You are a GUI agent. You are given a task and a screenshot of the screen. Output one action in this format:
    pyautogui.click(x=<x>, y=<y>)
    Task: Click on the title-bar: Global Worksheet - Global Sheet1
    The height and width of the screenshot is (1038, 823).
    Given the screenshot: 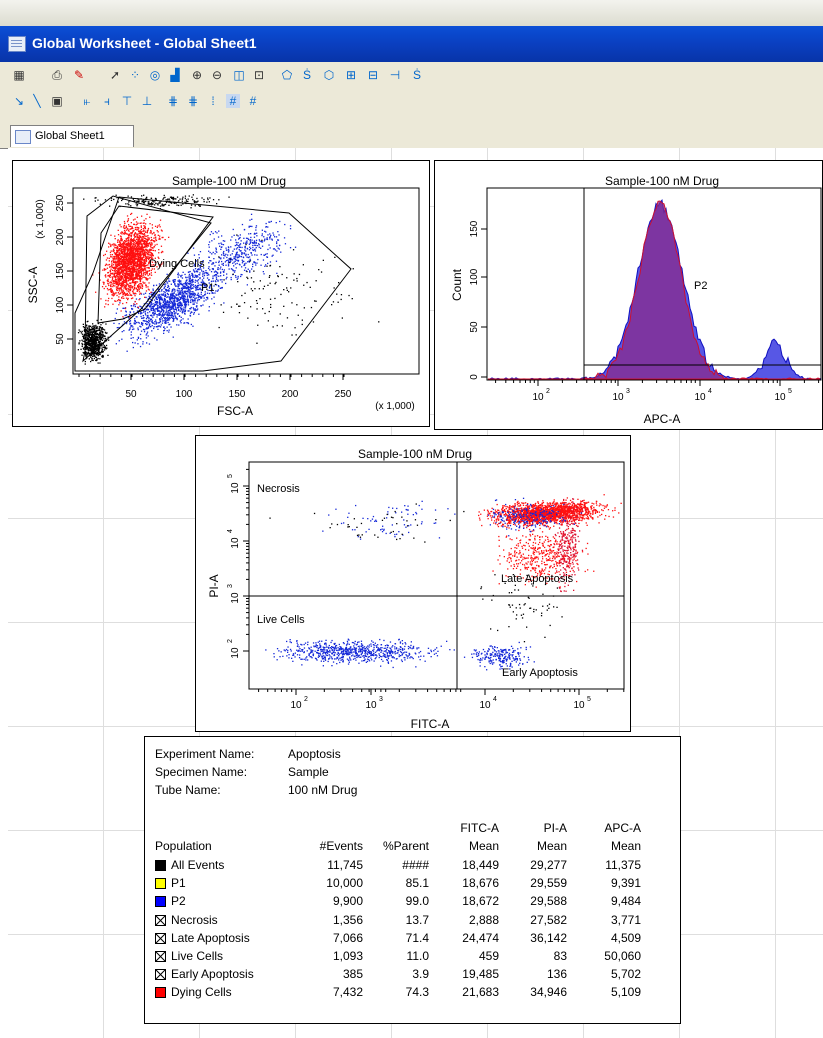 What is the action you would take?
    pyautogui.click(x=411, y=44)
    